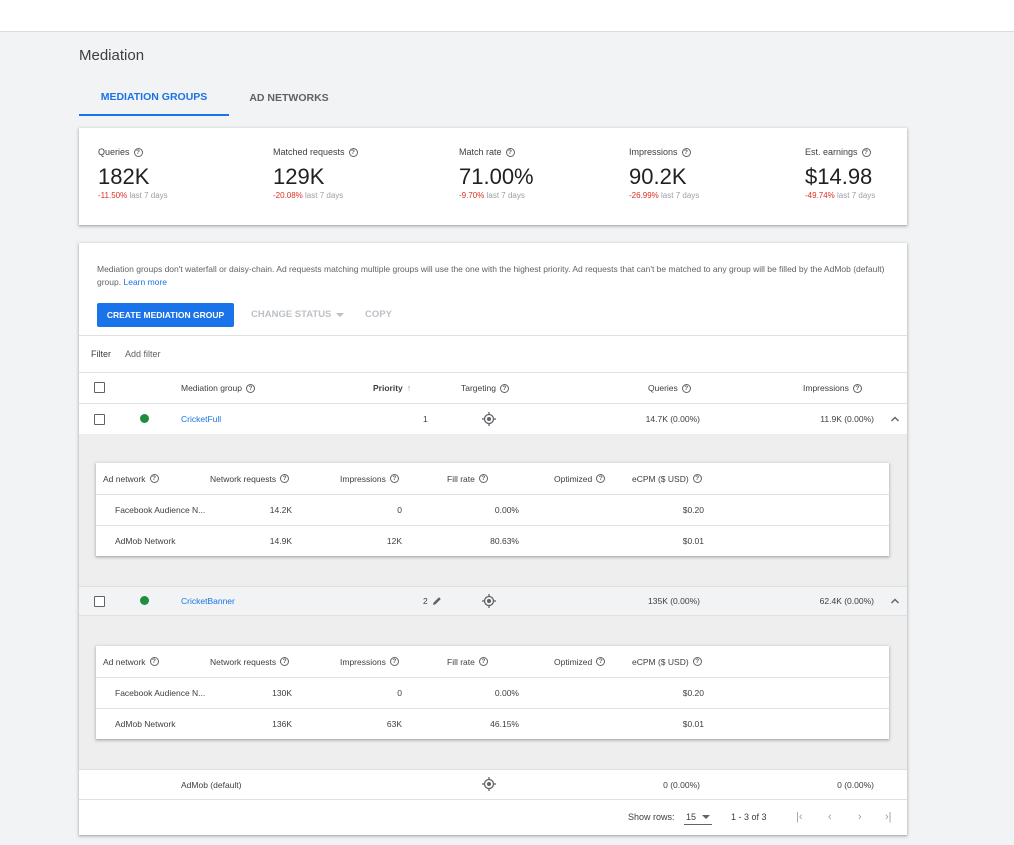 The image size is (1014, 845). What do you see at coordinates (799, 817) in the screenshot?
I see `first-page-icon: |‹` at bounding box center [799, 817].